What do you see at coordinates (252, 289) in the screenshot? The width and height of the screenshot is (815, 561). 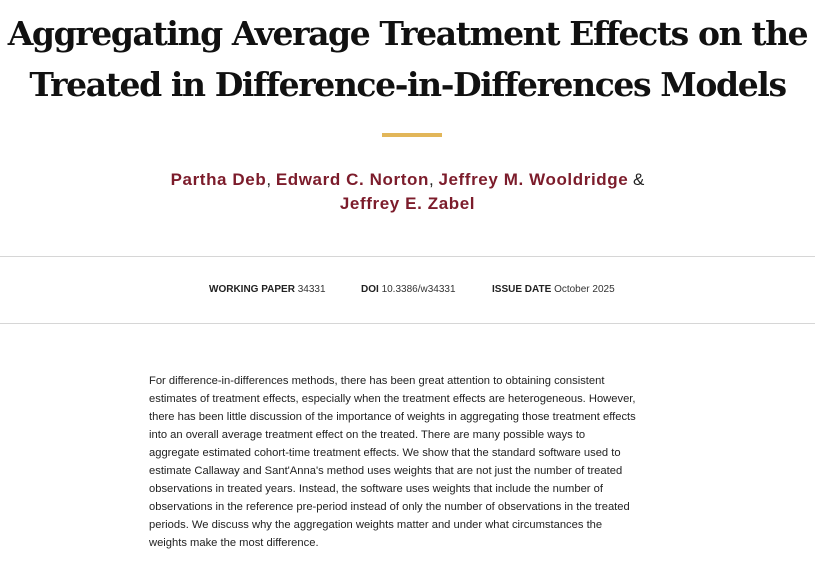 I see `working-paper-label: WORKING PAPER` at bounding box center [252, 289].